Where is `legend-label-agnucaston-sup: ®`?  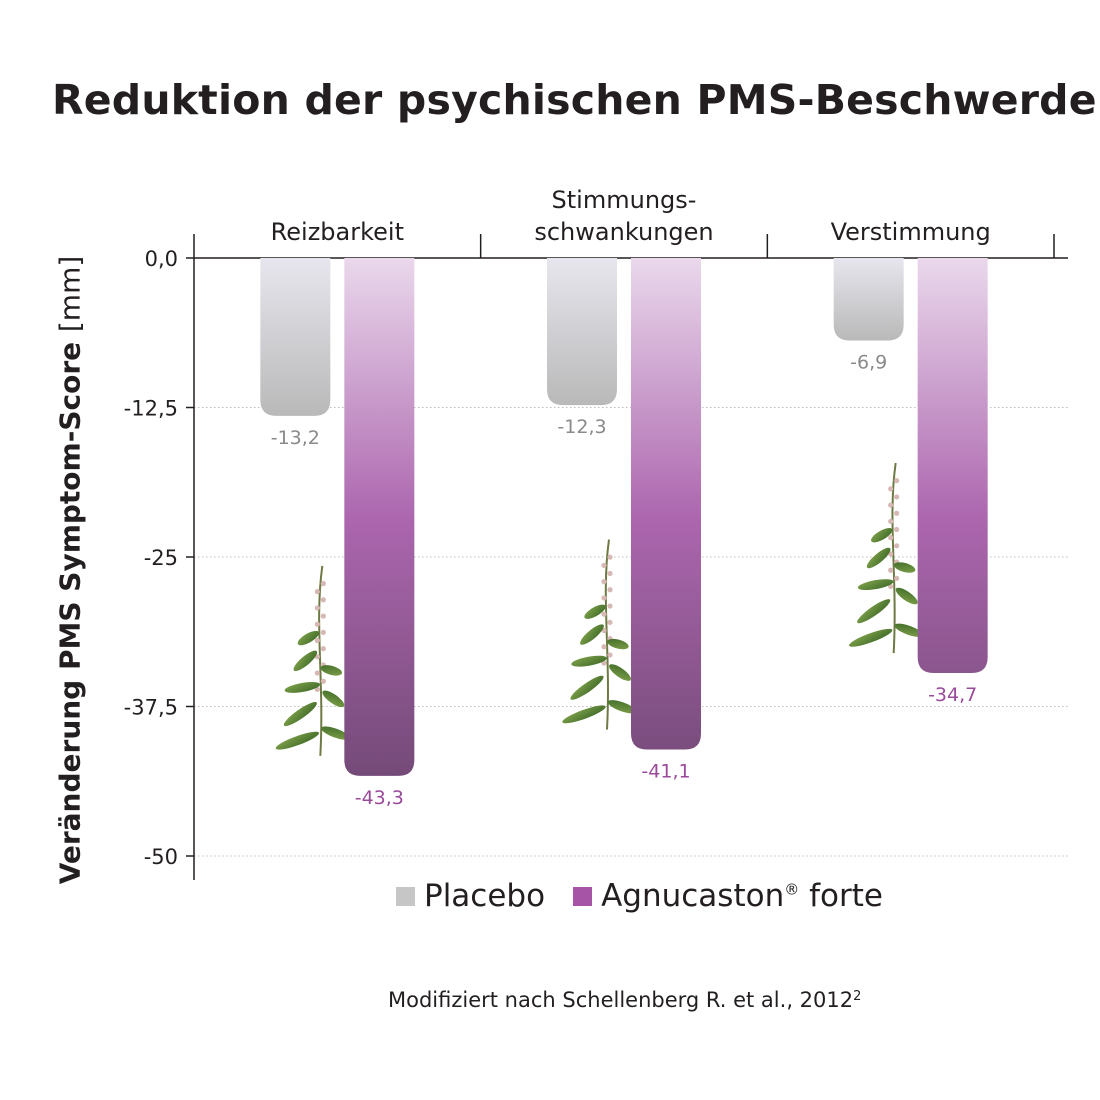 legend-label-agnucaston-sup: ® is located at coordinates (792, 889).